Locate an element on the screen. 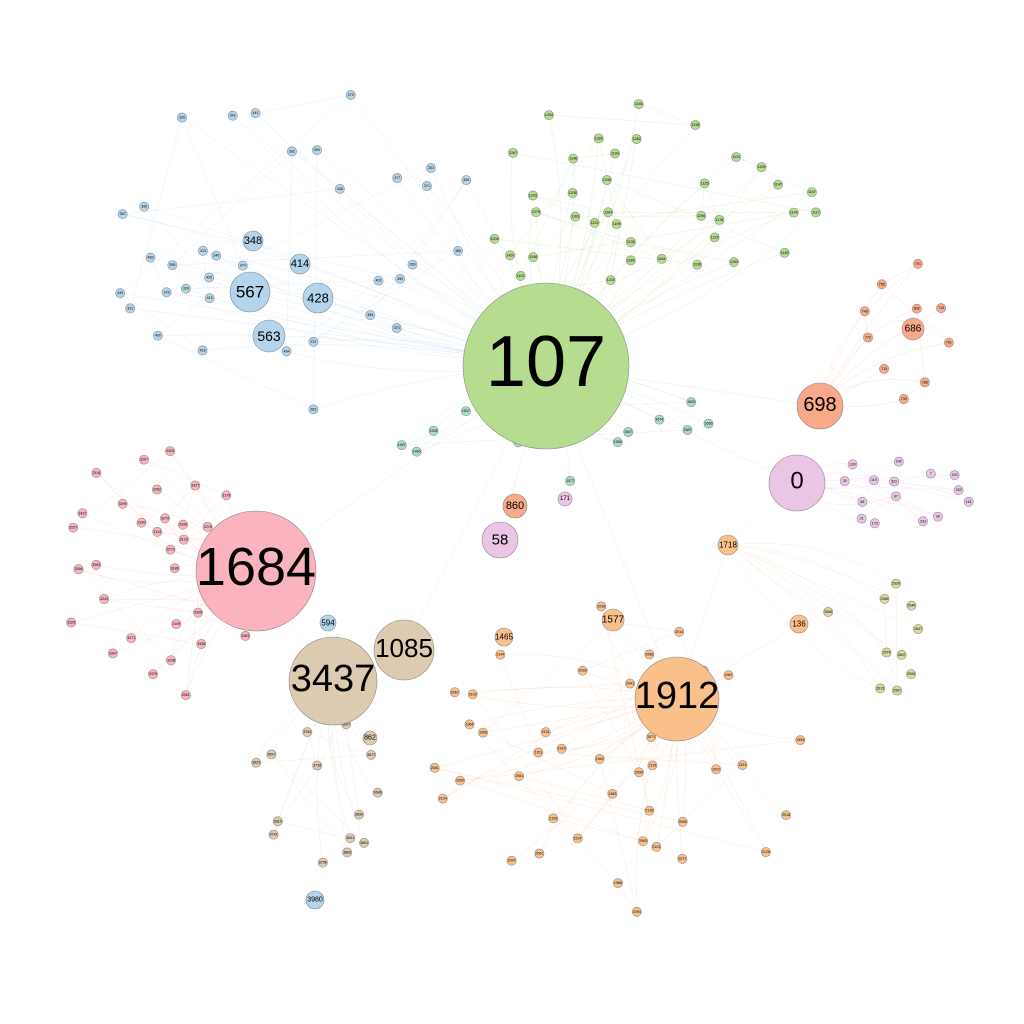 The width and height of the screenshot is (1024, 1024). graph-node: 415 is located at coordinates (209, 298).